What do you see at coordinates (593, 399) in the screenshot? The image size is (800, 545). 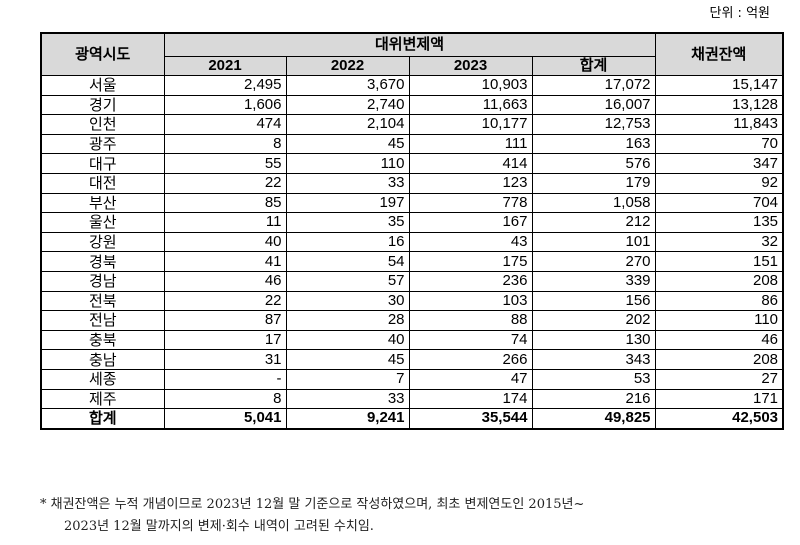 I see `value-cell: 216` at bounding box center [593, 399].